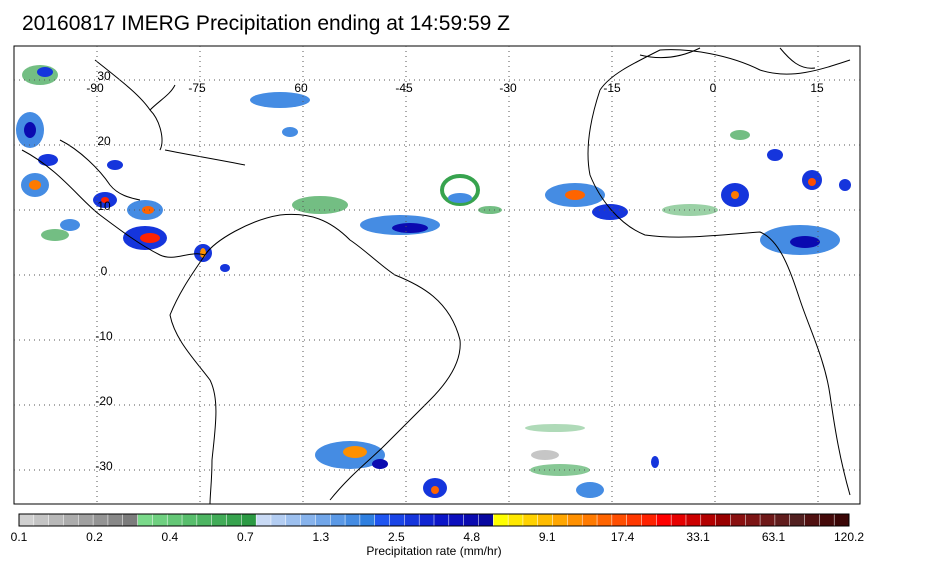 This screenshot has width=944, height=571. What do you see at coordinates (508, 88) in the screenshot?
I see `lon-label: -30` at bounding box center [508, 88].